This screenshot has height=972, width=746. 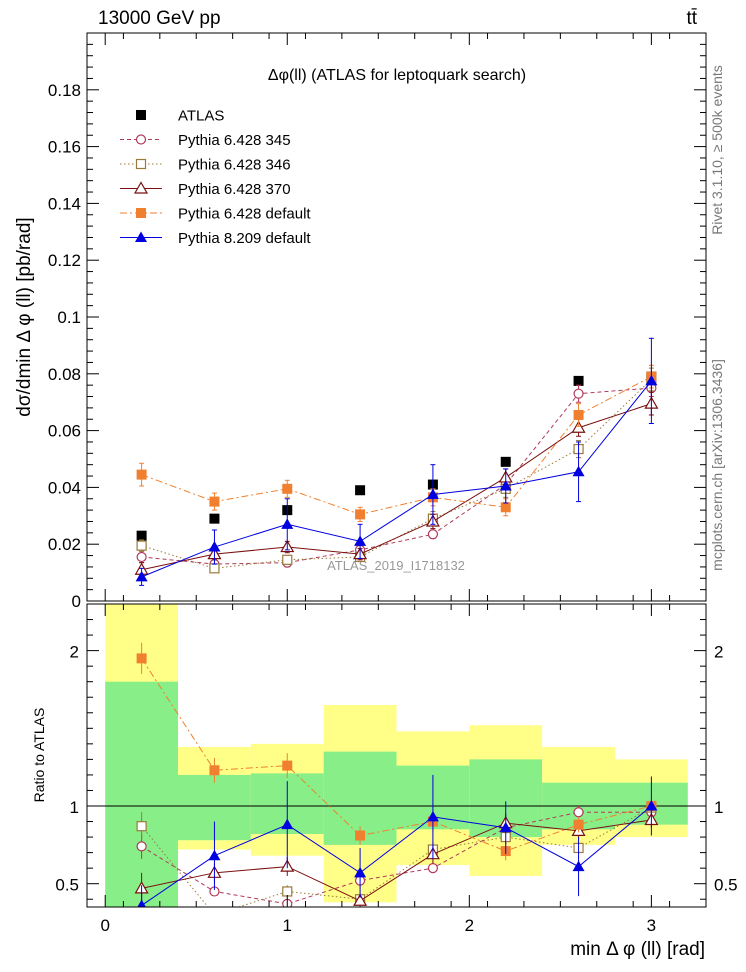 What do you see at coordinates (24, 316) in the screenshot?
I see `y-axis-label: dσ/dmin Δ φ (ll) [pb/rad]` at bounding box center [24, 316].